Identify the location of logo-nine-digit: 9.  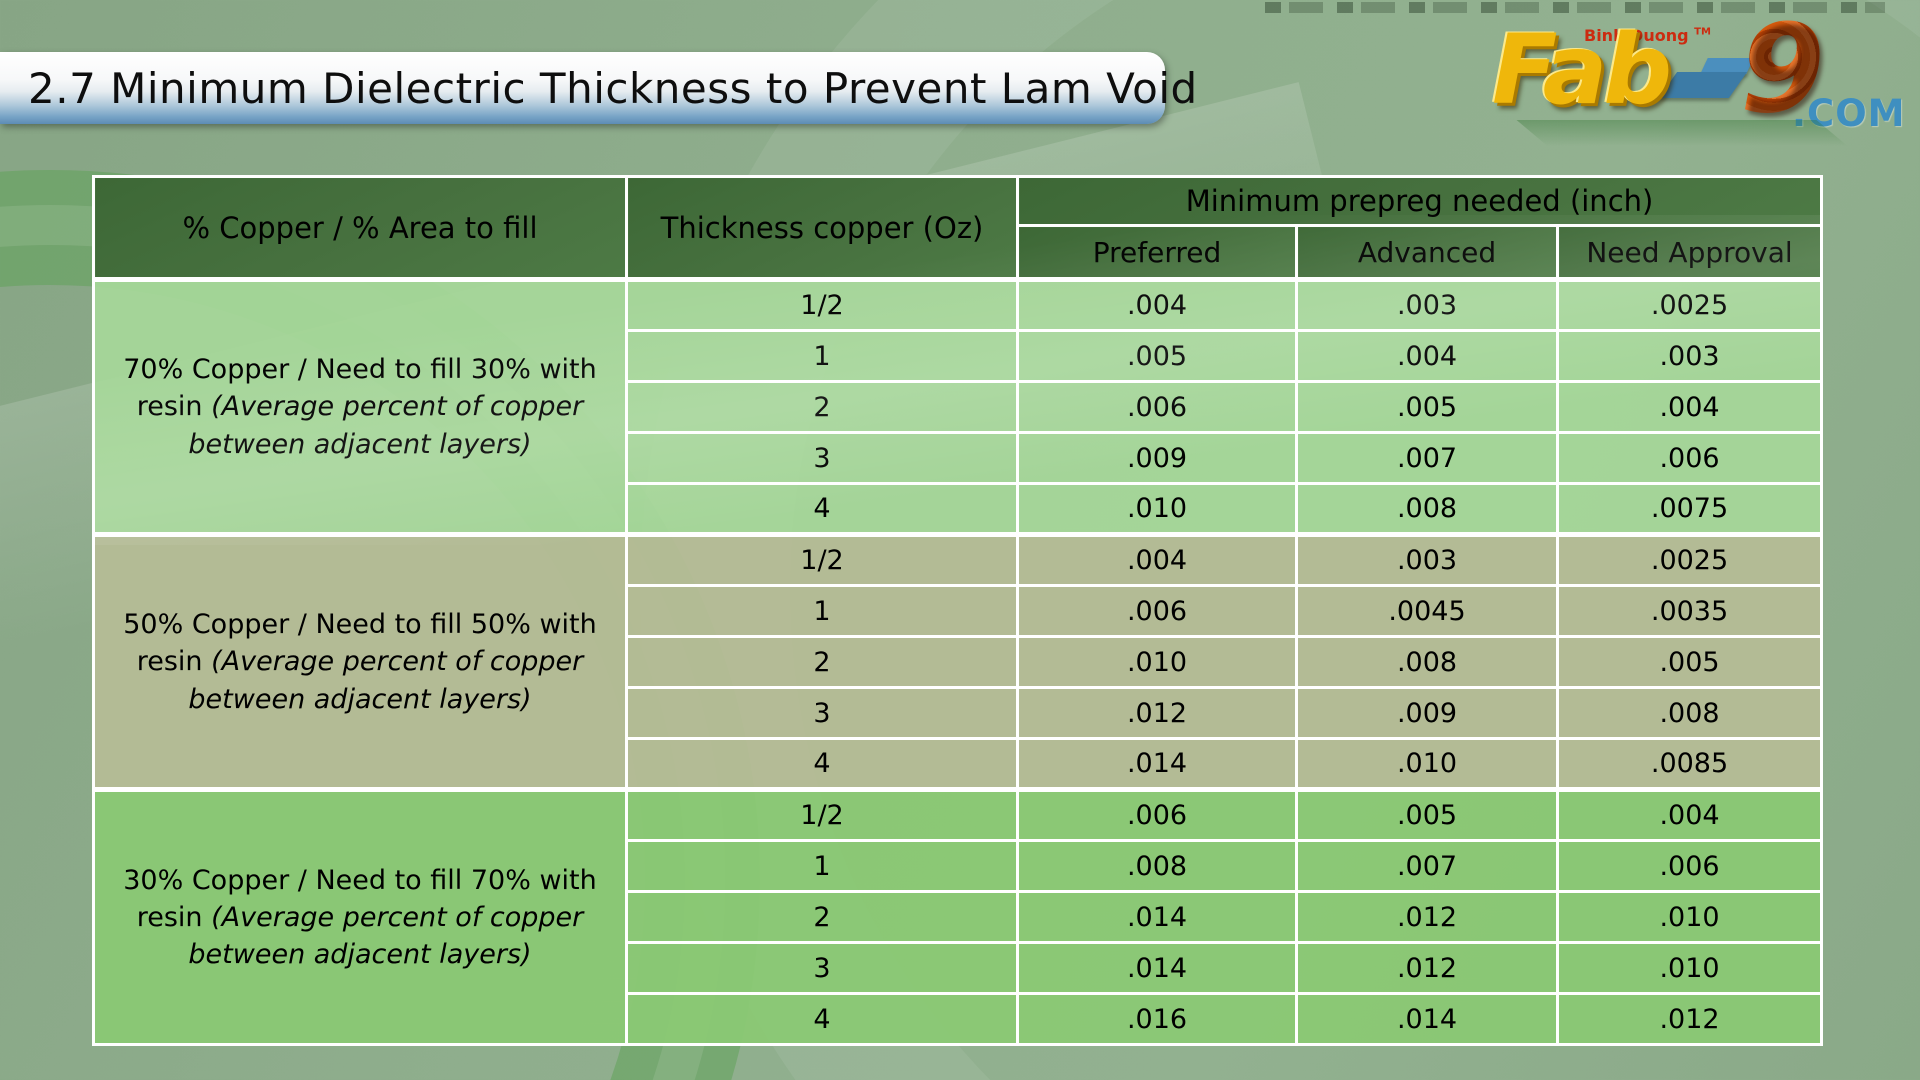
(1782, 70).